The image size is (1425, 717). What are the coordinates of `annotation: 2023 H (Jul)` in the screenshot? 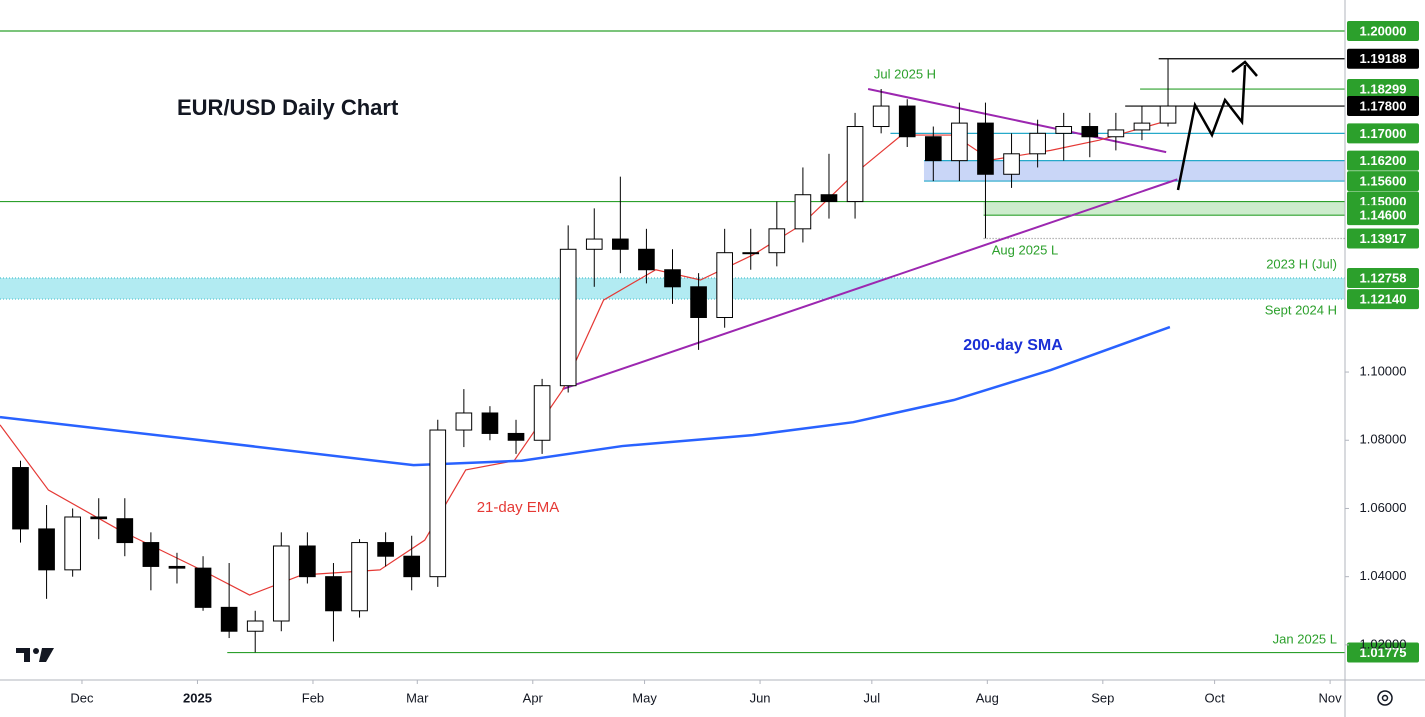 It's located at (1301, 263).